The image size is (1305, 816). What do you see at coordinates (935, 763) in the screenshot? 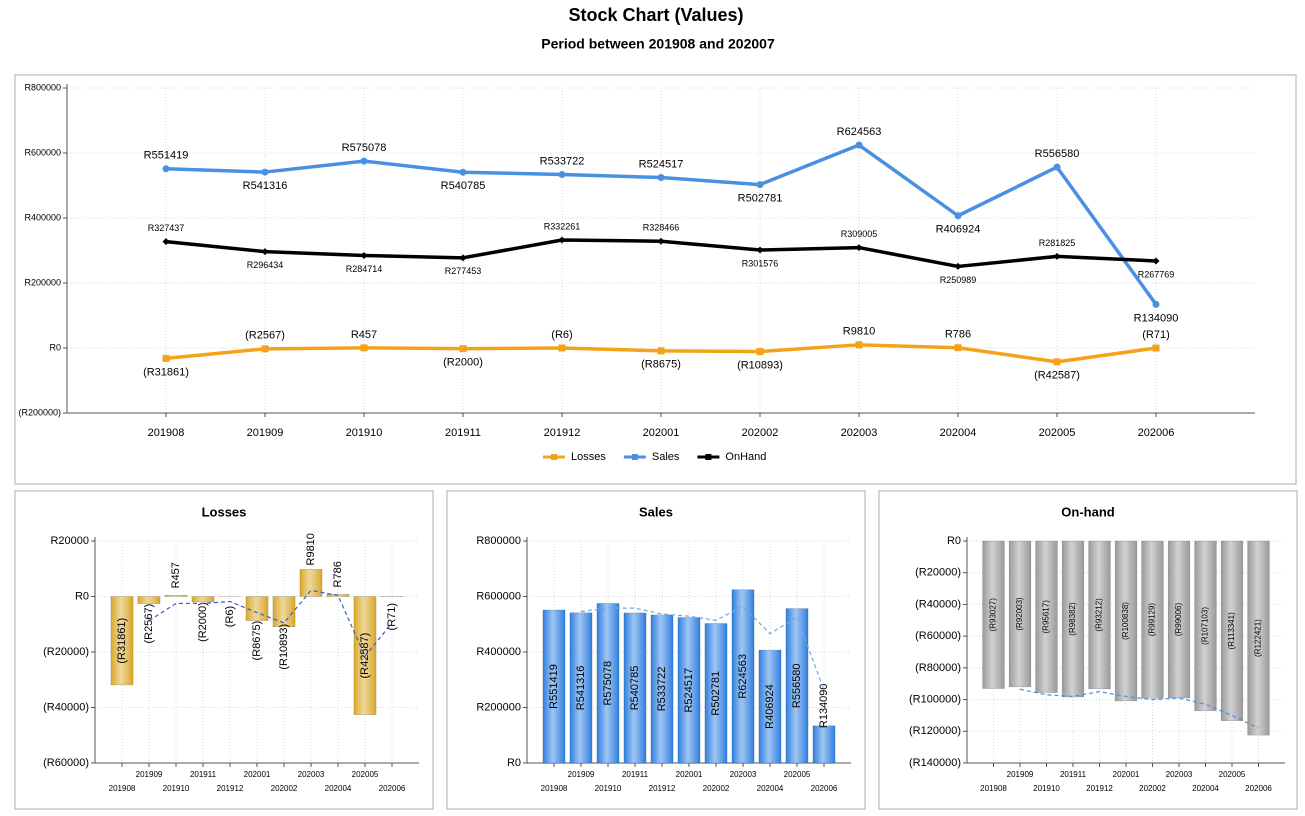
I see `y-tick-label: (R140000)` at bounding box center [935, 763].